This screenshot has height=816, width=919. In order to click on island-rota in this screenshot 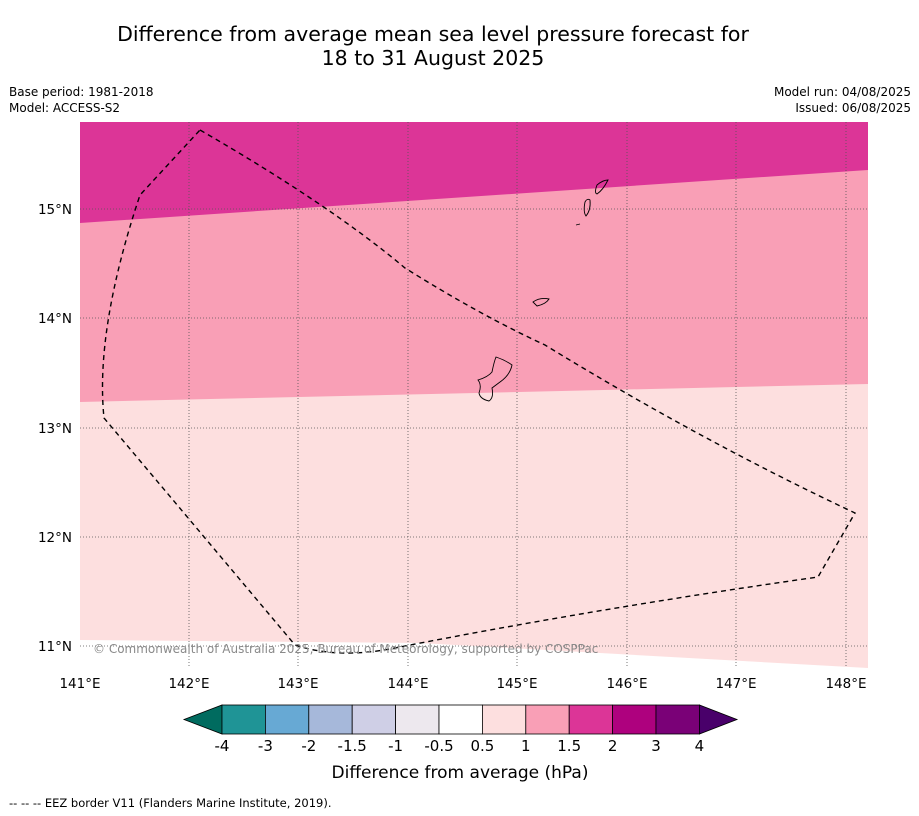, I will do `click(541, 302)`.